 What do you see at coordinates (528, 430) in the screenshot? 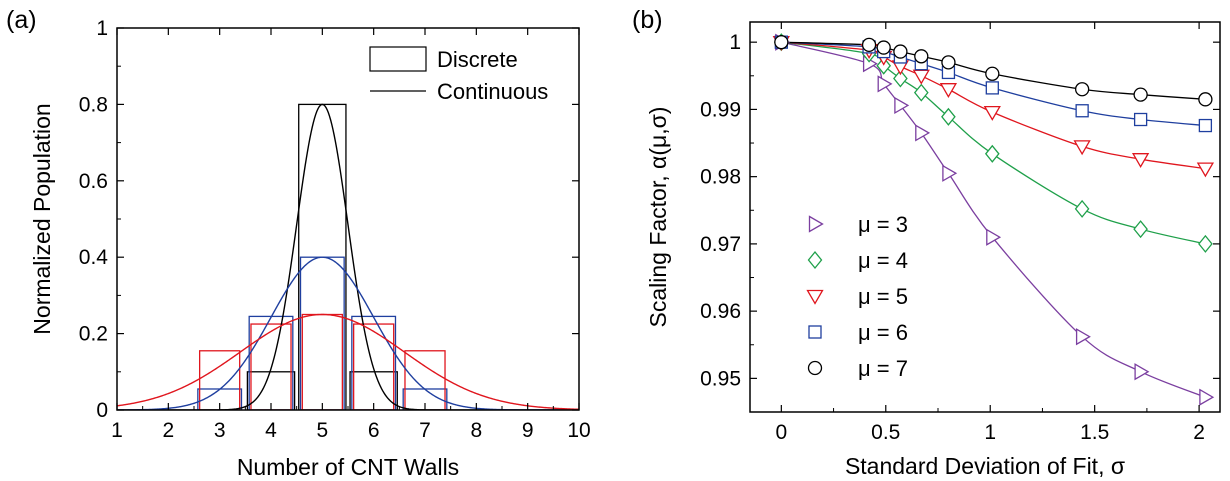
I see `x-tick-label: 9` at bounding box center [528, 430].